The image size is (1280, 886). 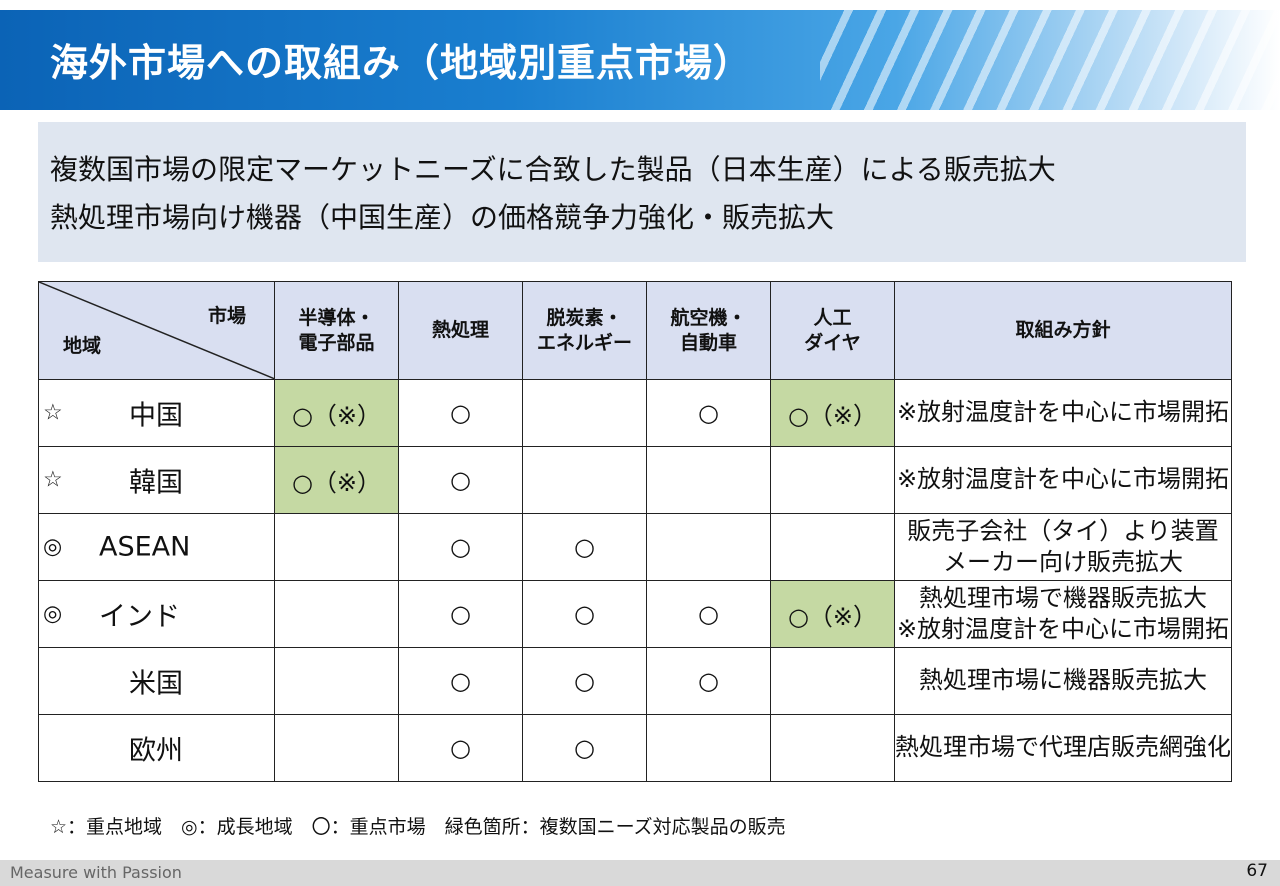 I want to click on legend-note: ☆：重点地域 ◎：成長地域 〇：重点市場 緑色箇所：複数国ニーズ対応製品の販売, so click(x=418, y=827).